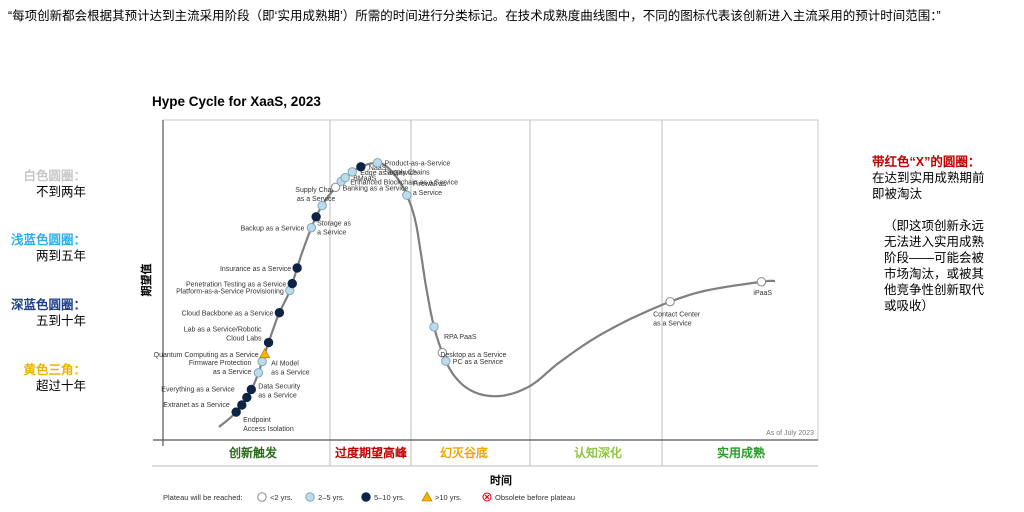  Describe the element at coordinates (501, 480) in the screenshot. I see `x-axis-label: 时间` at that location.